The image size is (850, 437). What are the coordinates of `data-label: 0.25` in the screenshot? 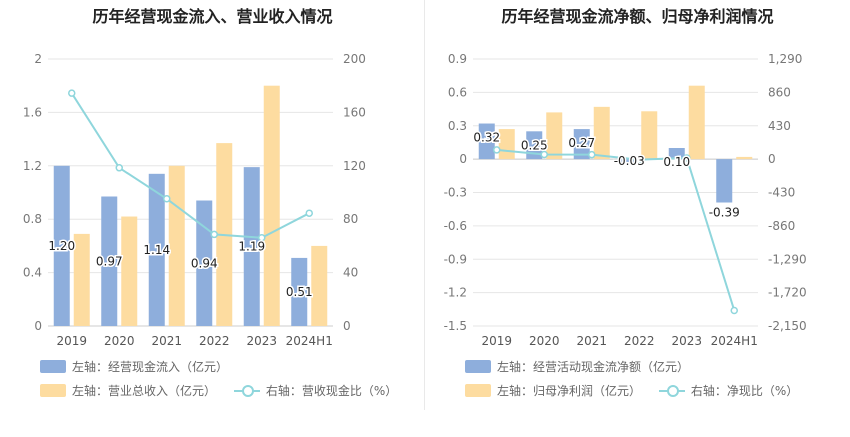 It's located at (534, 145).